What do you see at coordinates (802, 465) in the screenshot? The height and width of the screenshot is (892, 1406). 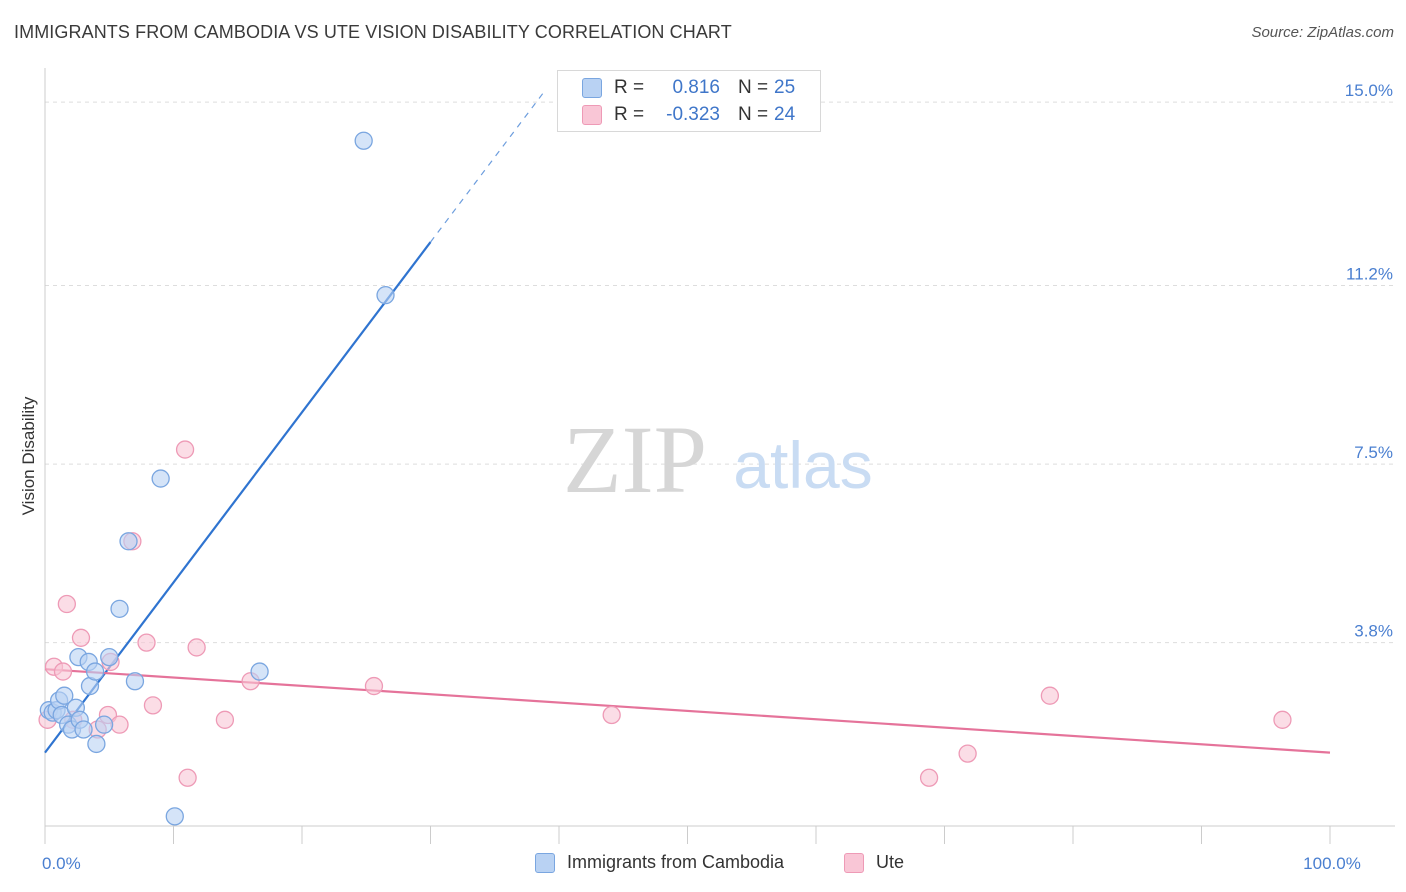 I see `watermark-atlas: atlas` at bounding box center [802, 465].